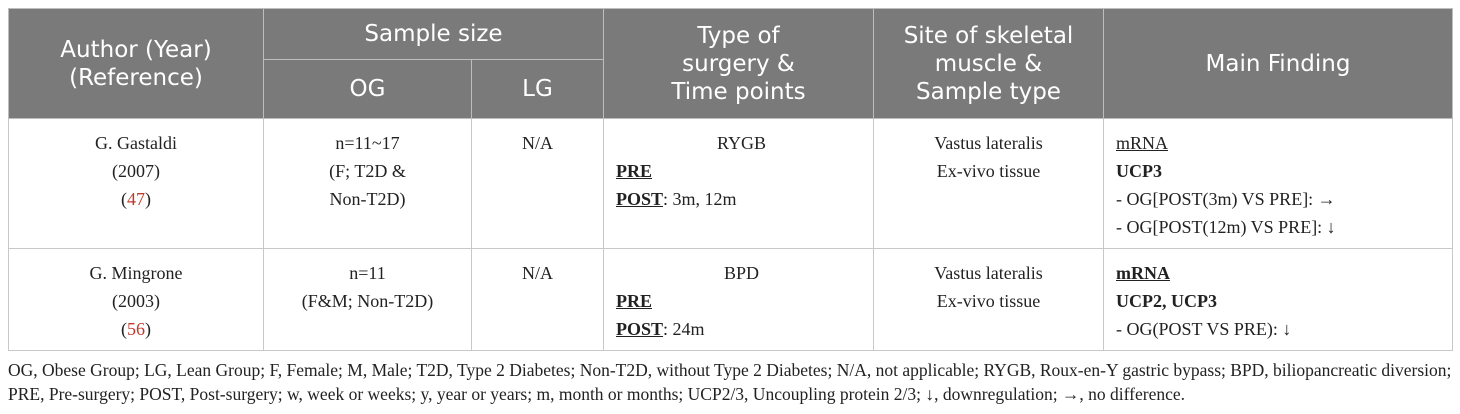  I want to click on cell-og: n=11 (F&M; Non-T2D), so click(367, 299).